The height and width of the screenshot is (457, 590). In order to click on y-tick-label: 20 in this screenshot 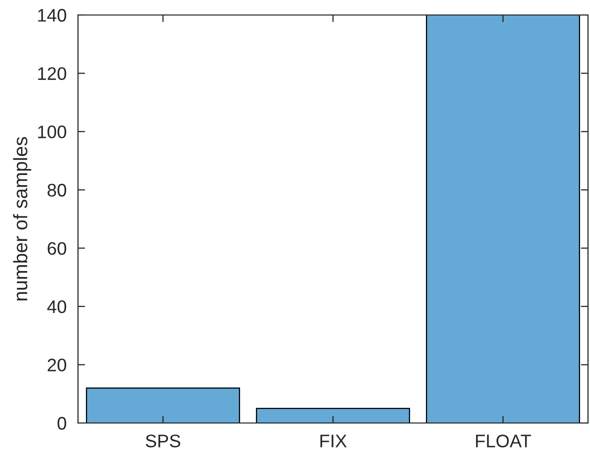, I will do `click(57, 365)`.